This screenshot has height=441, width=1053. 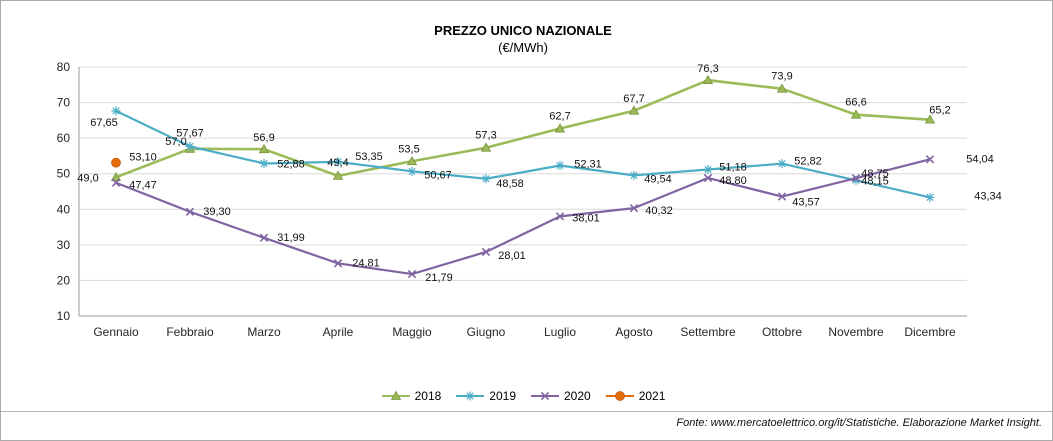 I want to click on data-label: 52,82, so click(x=808, y=162).